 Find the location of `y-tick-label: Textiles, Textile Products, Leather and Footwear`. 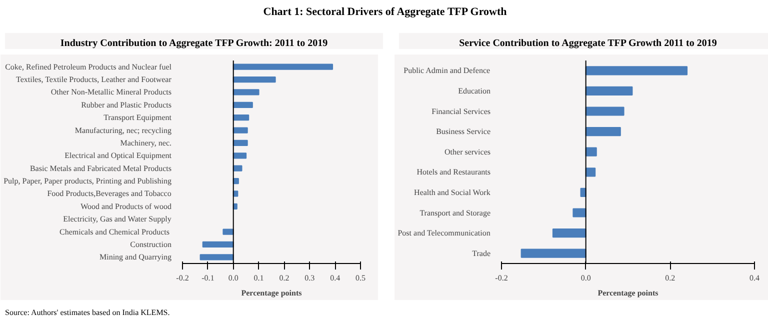

y-tick-label: Textiles, Textile Products, Leather and Footwear is located at coordinates (94, 79).